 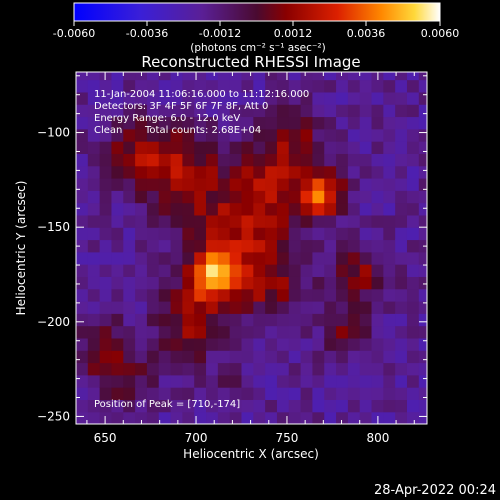 What do you see at coordinates (220, 33) in the screenshot?
I see `colorbar-tick-label: -0.0012` at bounding box center [220, 33].